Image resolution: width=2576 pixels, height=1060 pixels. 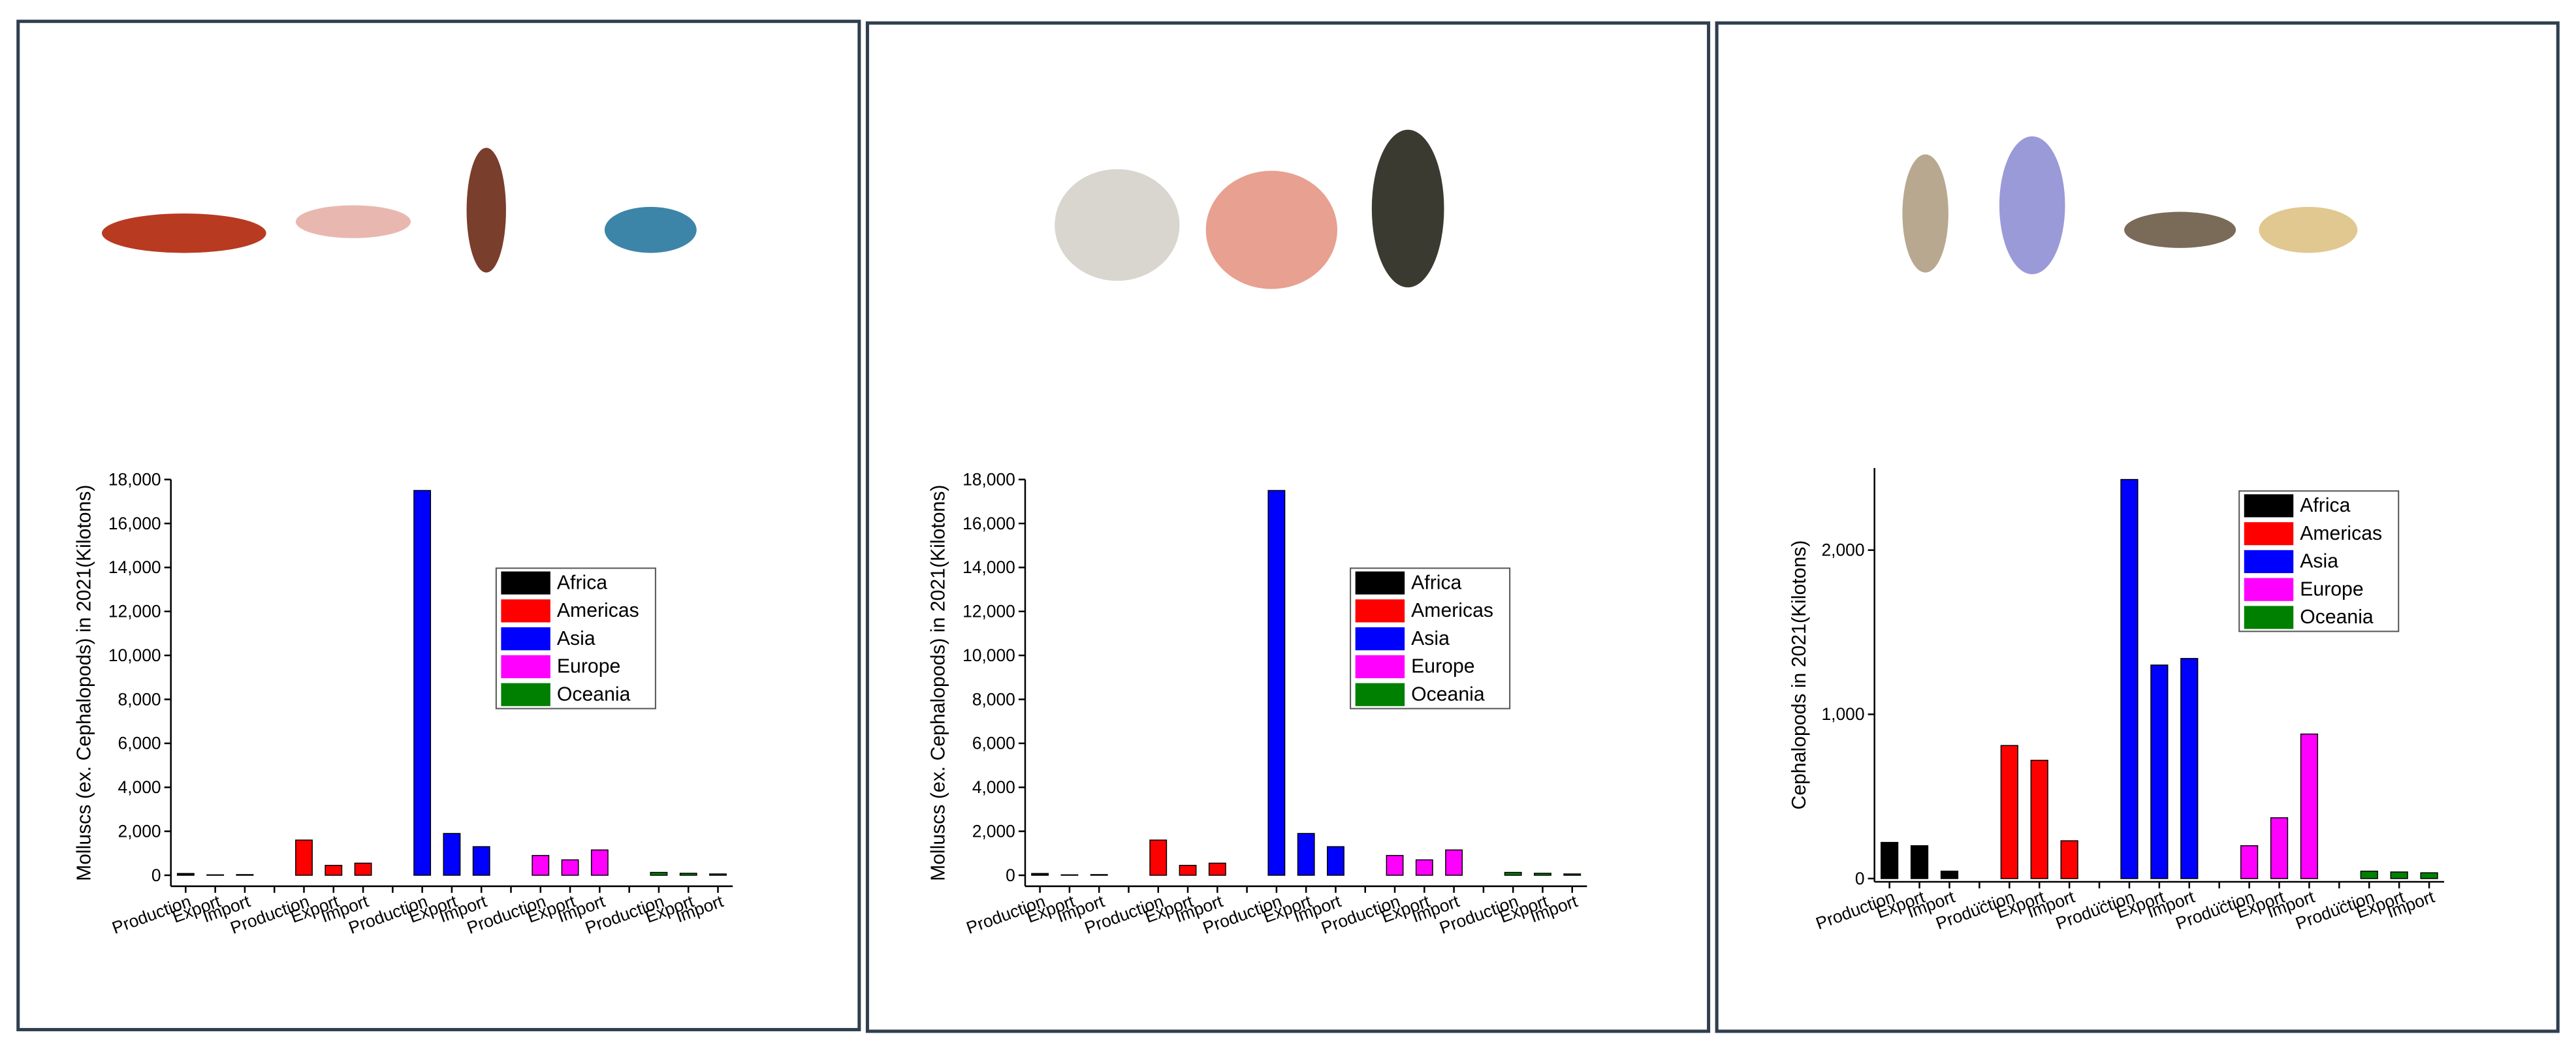 I want to click on illustrations, so click(x=1230, y=209).